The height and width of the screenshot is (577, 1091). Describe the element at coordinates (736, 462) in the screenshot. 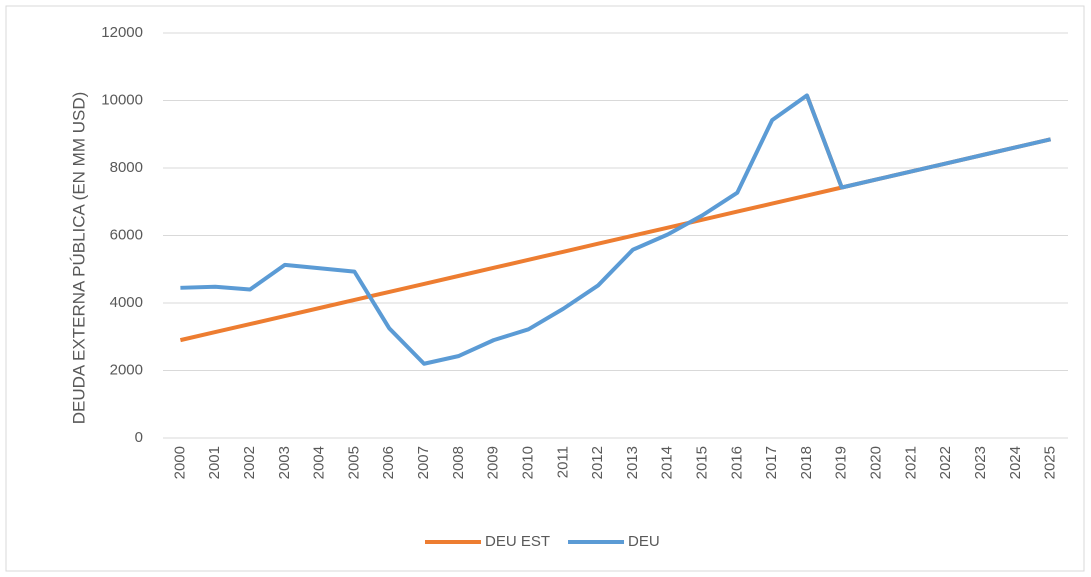

I see `x-tick-label: 2016` at that location.